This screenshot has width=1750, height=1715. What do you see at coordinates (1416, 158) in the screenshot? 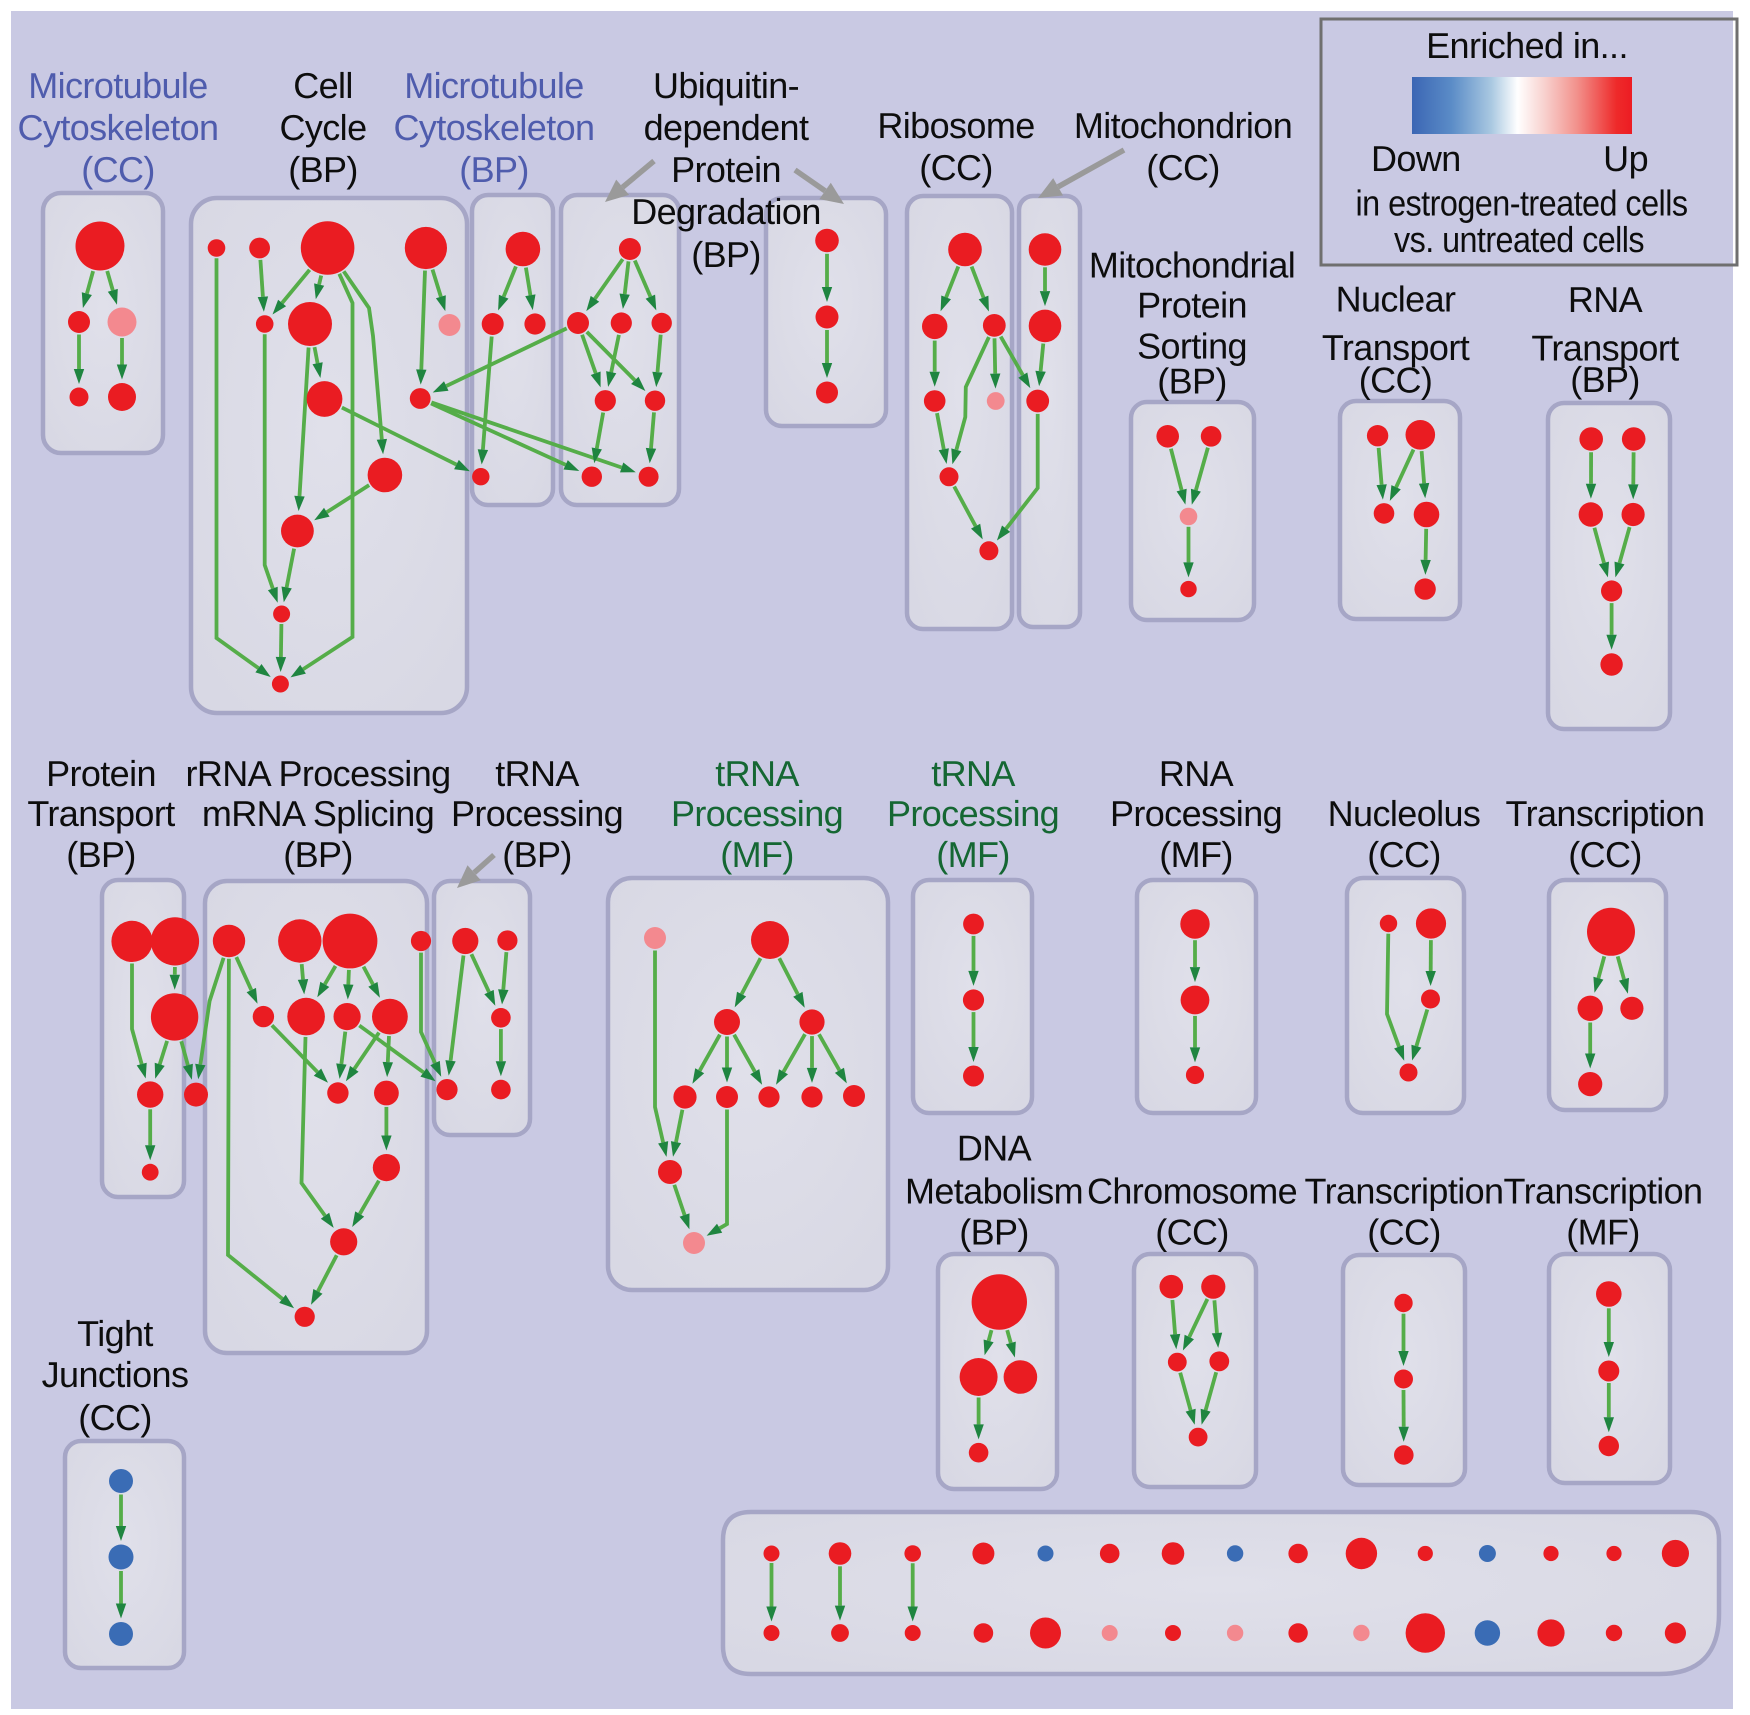
I see `svg-text: Down` at bounding box center [1416, 158].